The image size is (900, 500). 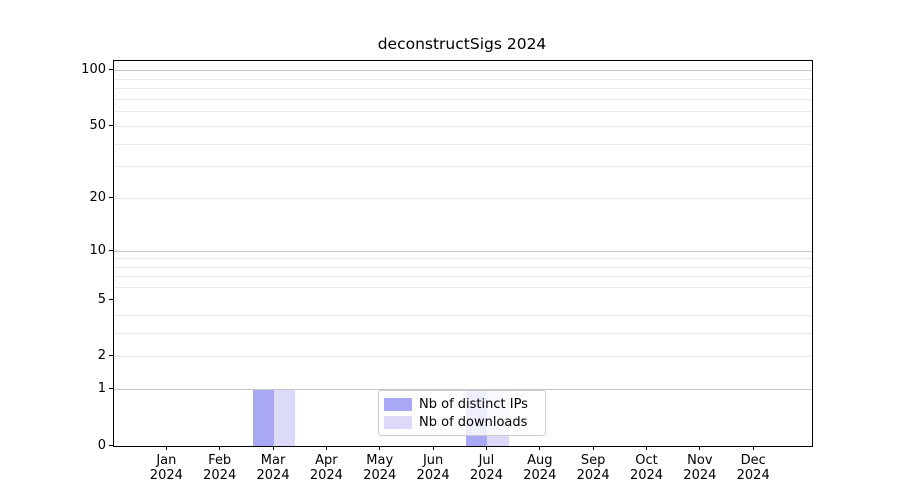 What do you see at coordinates (101, 389) in the screenshot?
I see `y-tick-label: 1` at bounding box center [101, 389].